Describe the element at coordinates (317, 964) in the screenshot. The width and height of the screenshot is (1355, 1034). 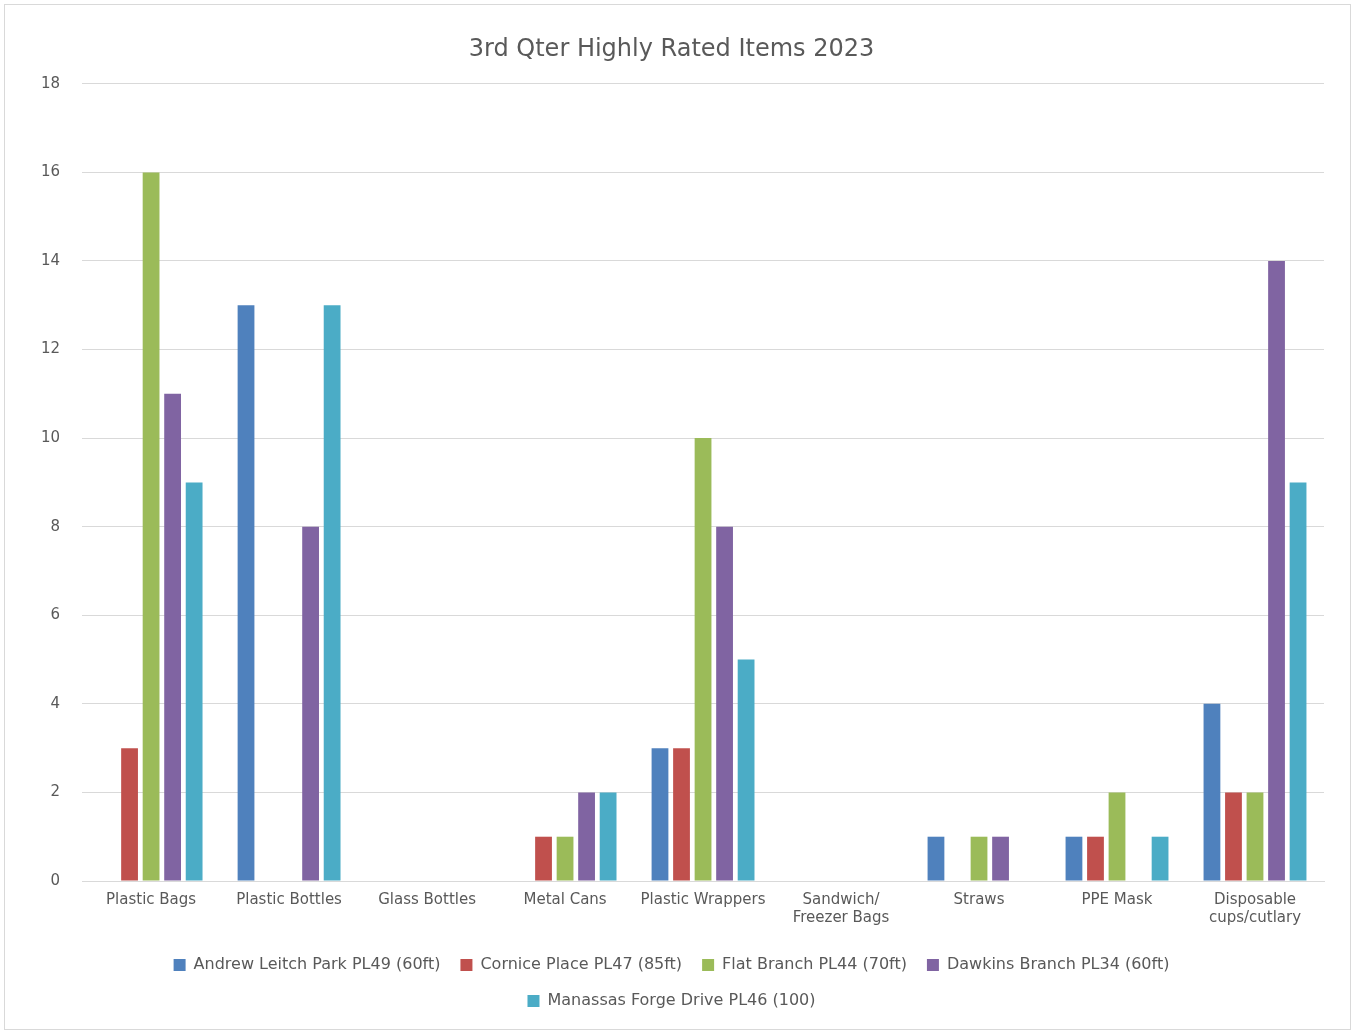
I see `legend-label: Andrew Leitch Park PL49 (60ft)` at that location.